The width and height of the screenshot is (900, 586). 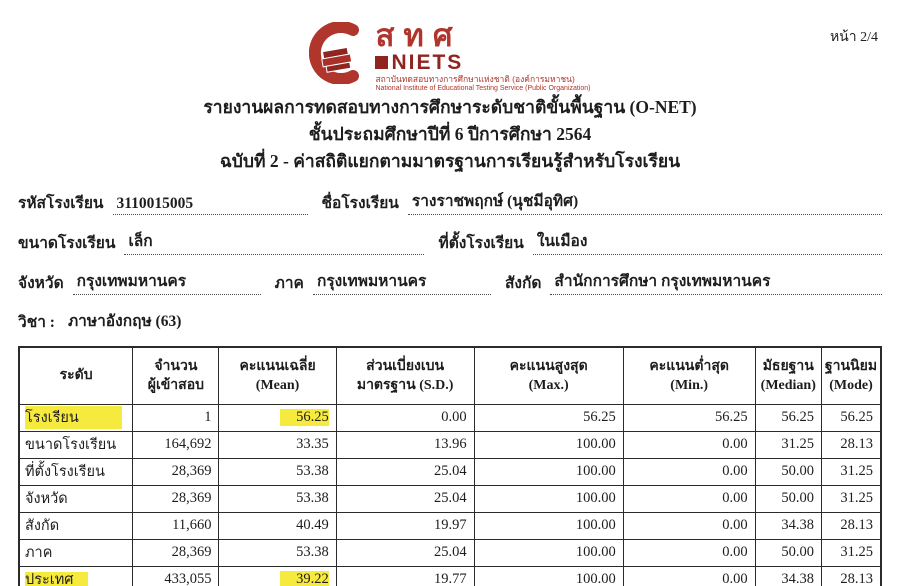 What do you see at coordinates (41, 284) in the screenshot?
I see `province-label: จังหวัด` at bounding box center [41, 284].